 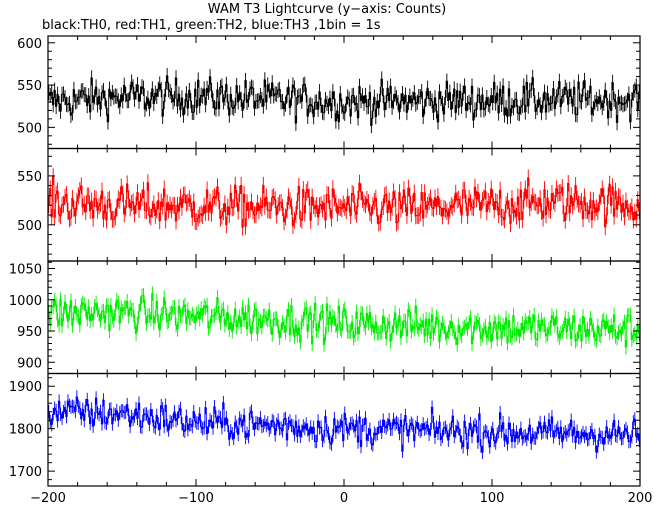 What do you see at coordinates (344, 202) in the screenshot?
I see `lightcurve-th1` at bounding box center [344, 202].